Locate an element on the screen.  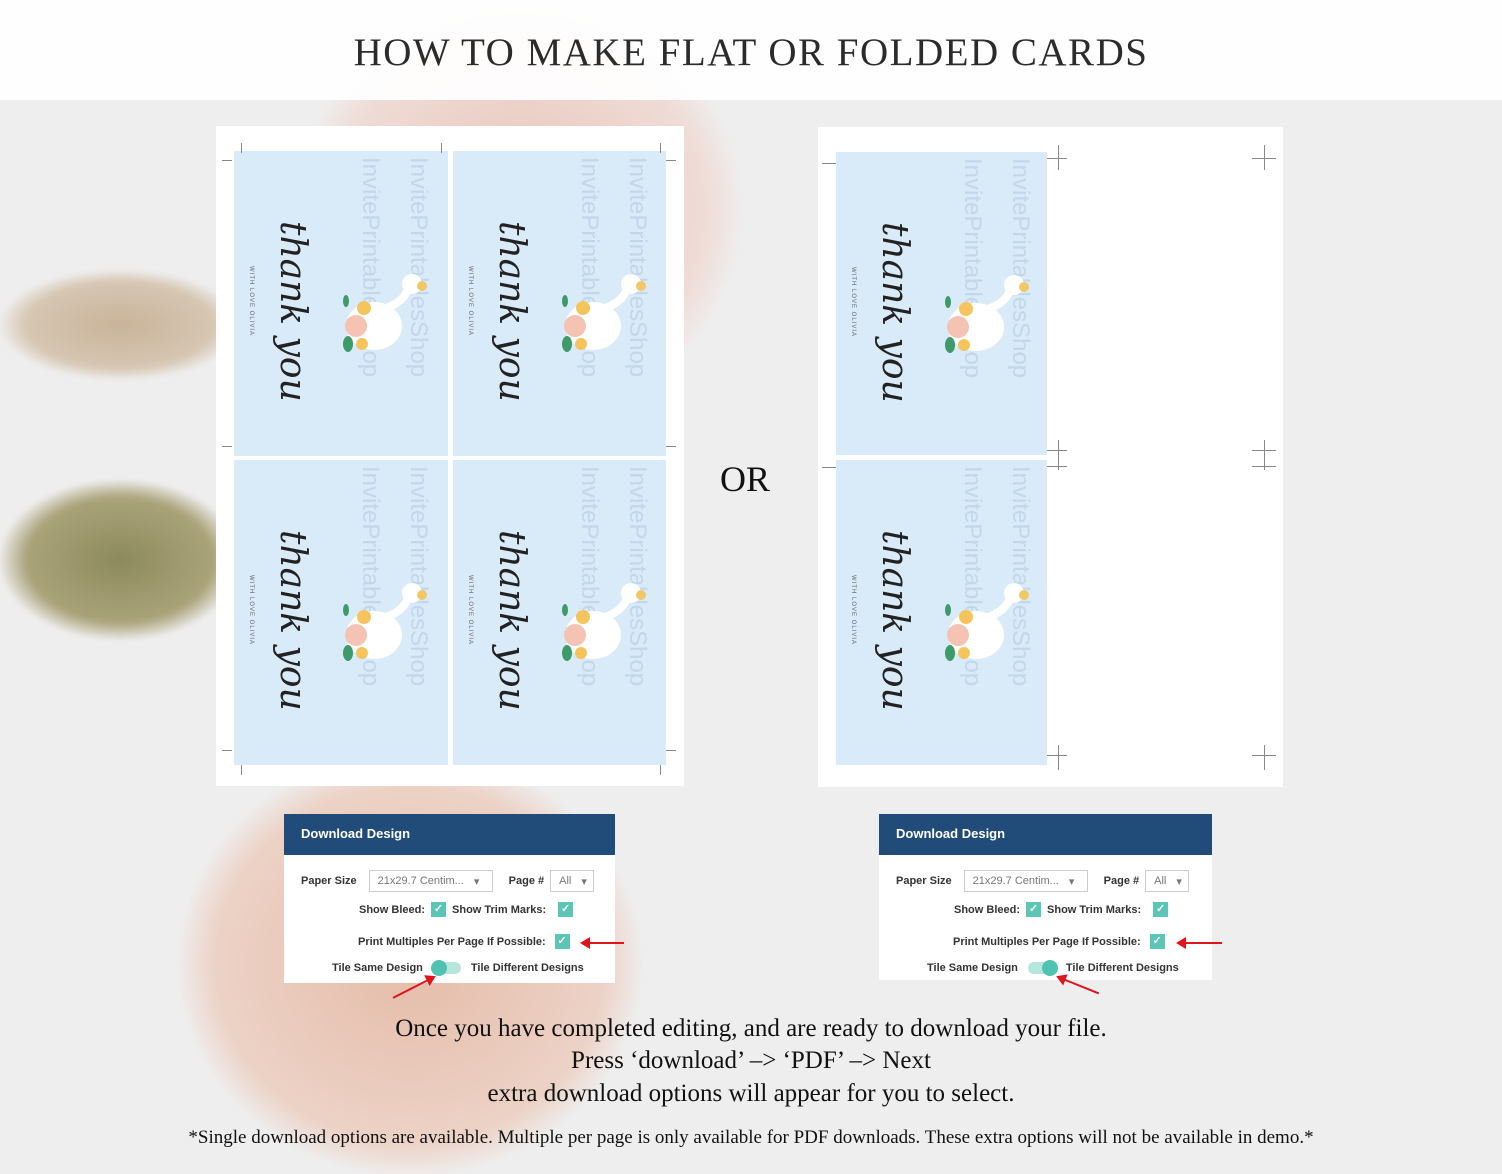
watermark: InvitePrintablesShop InvitePrintablesShop is located at coordinates (394, 303).